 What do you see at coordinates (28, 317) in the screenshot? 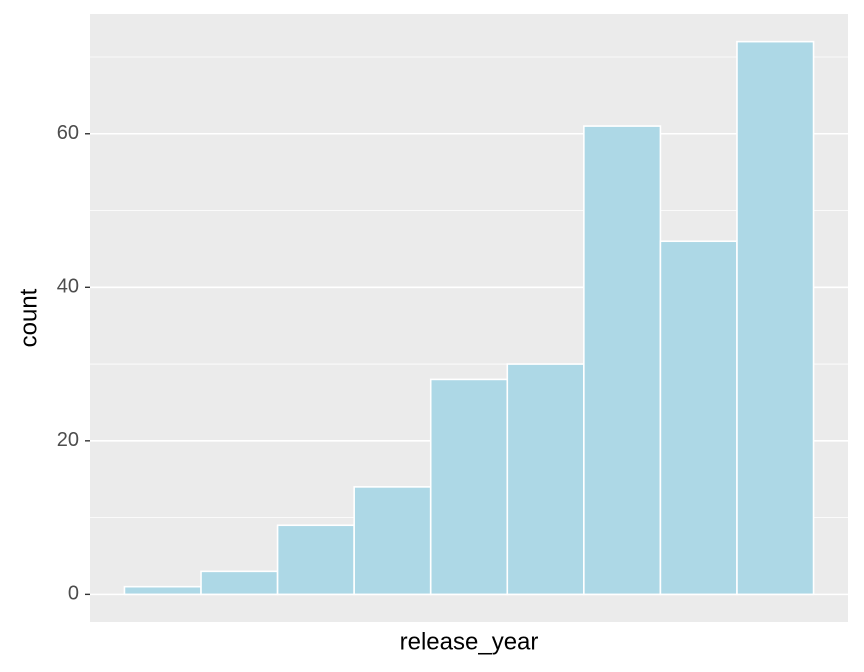
I see `y-axis-title: count` at bounding box center [28, 317].